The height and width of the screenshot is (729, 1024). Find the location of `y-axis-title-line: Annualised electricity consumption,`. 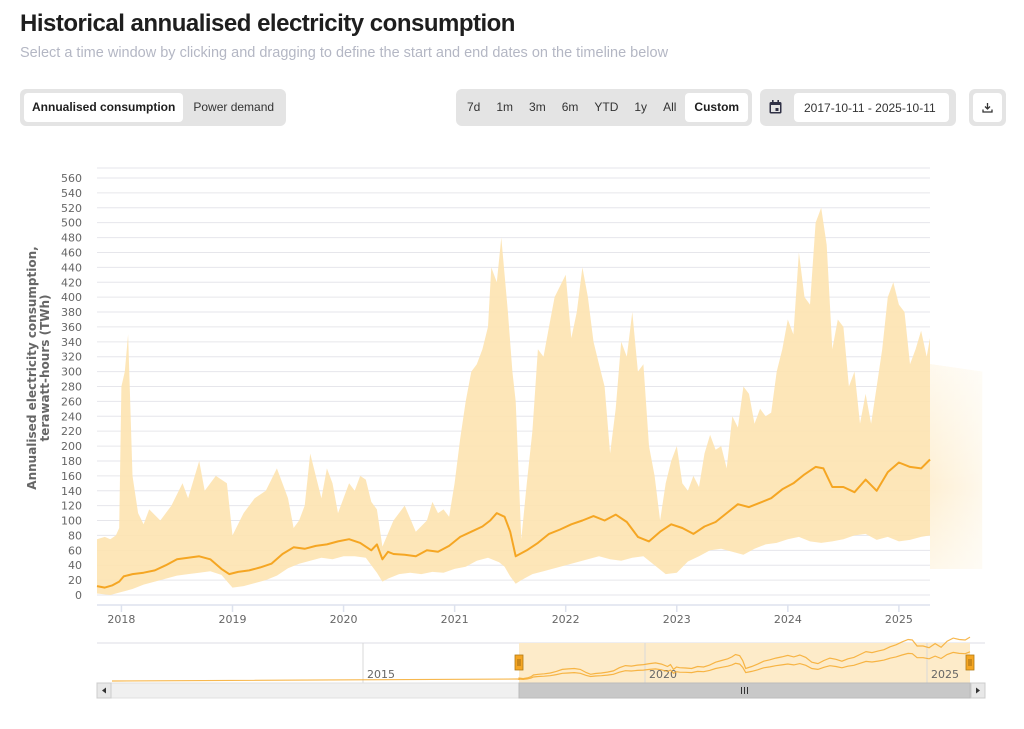

y-axis-title-line: Annualised electricity consumption, is located at coordinates (32, 367).